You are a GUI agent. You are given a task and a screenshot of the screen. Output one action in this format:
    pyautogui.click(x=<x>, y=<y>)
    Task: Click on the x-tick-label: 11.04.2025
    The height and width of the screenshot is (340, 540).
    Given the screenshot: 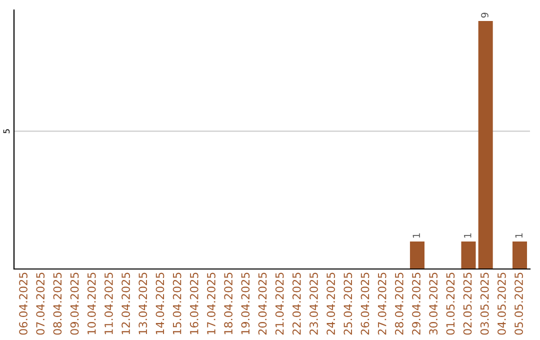 What is the action you would take?
    pyautogui.click(x=108, y=303)
    